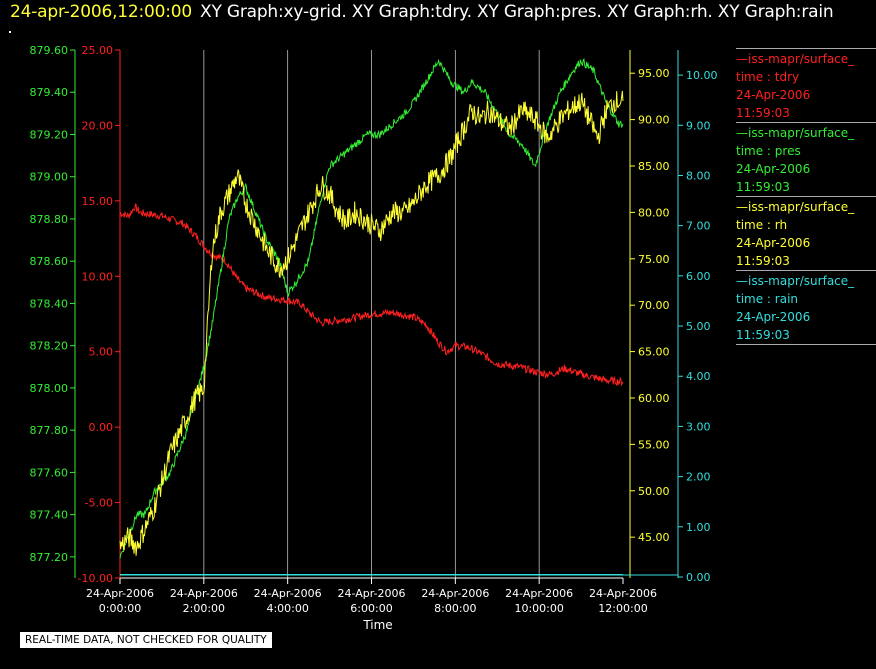  Describe the element at coordinates (49, 50) in the screenshot. I see `pres-tick-label: 879.60` at that location.